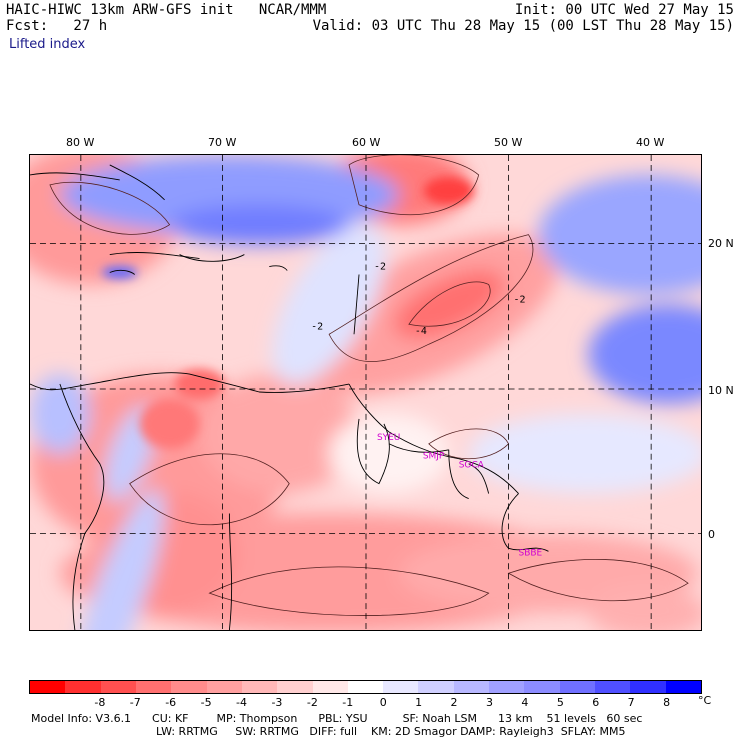  I want to click on model-title: HAIC-HIWC 13km ARW-GFS init NCAR/MMM, so click(166, 10).